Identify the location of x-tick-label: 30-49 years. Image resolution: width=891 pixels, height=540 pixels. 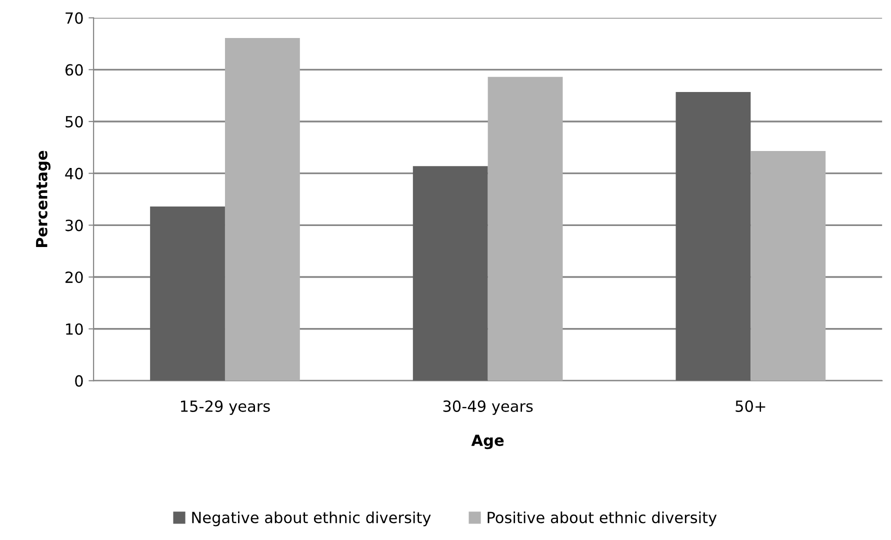
(488, 407).